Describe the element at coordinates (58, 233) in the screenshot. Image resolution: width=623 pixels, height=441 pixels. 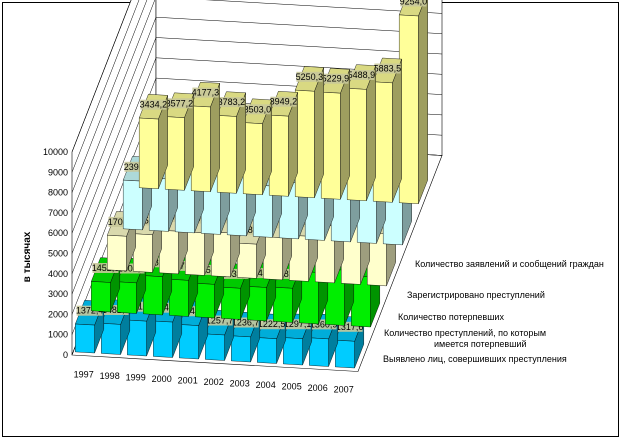
I see `y-tick-label: 6000` at that location.